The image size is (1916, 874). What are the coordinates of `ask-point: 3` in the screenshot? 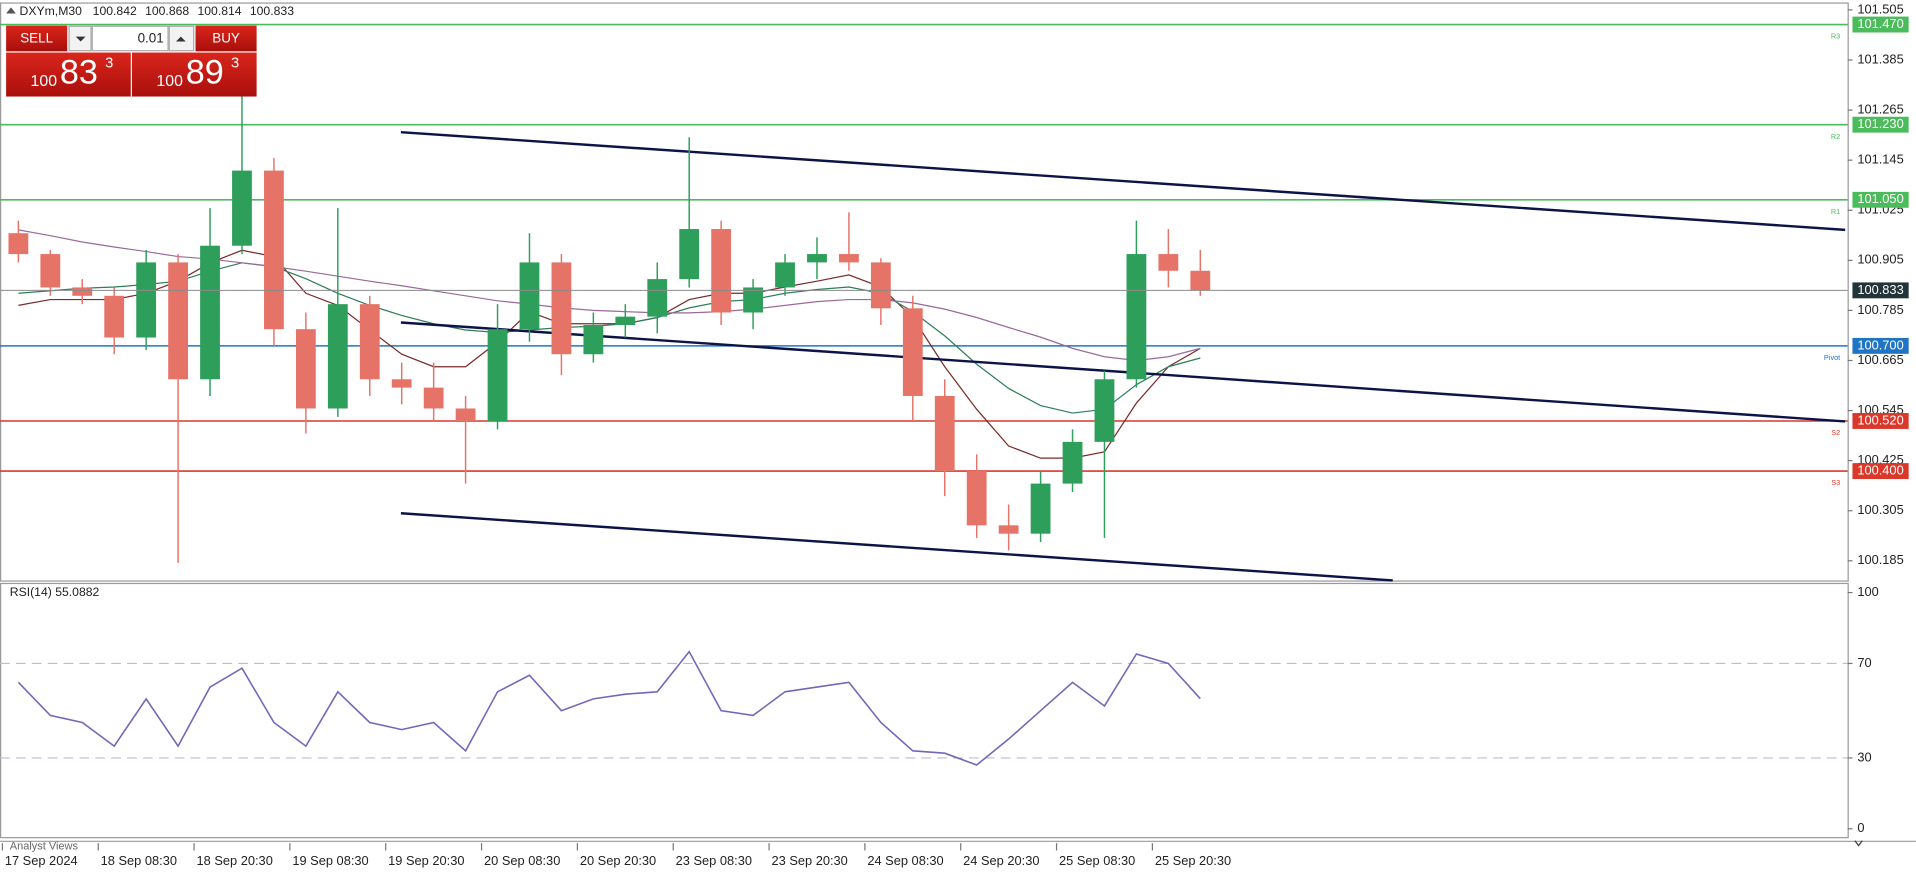 It's located at (235, 63).